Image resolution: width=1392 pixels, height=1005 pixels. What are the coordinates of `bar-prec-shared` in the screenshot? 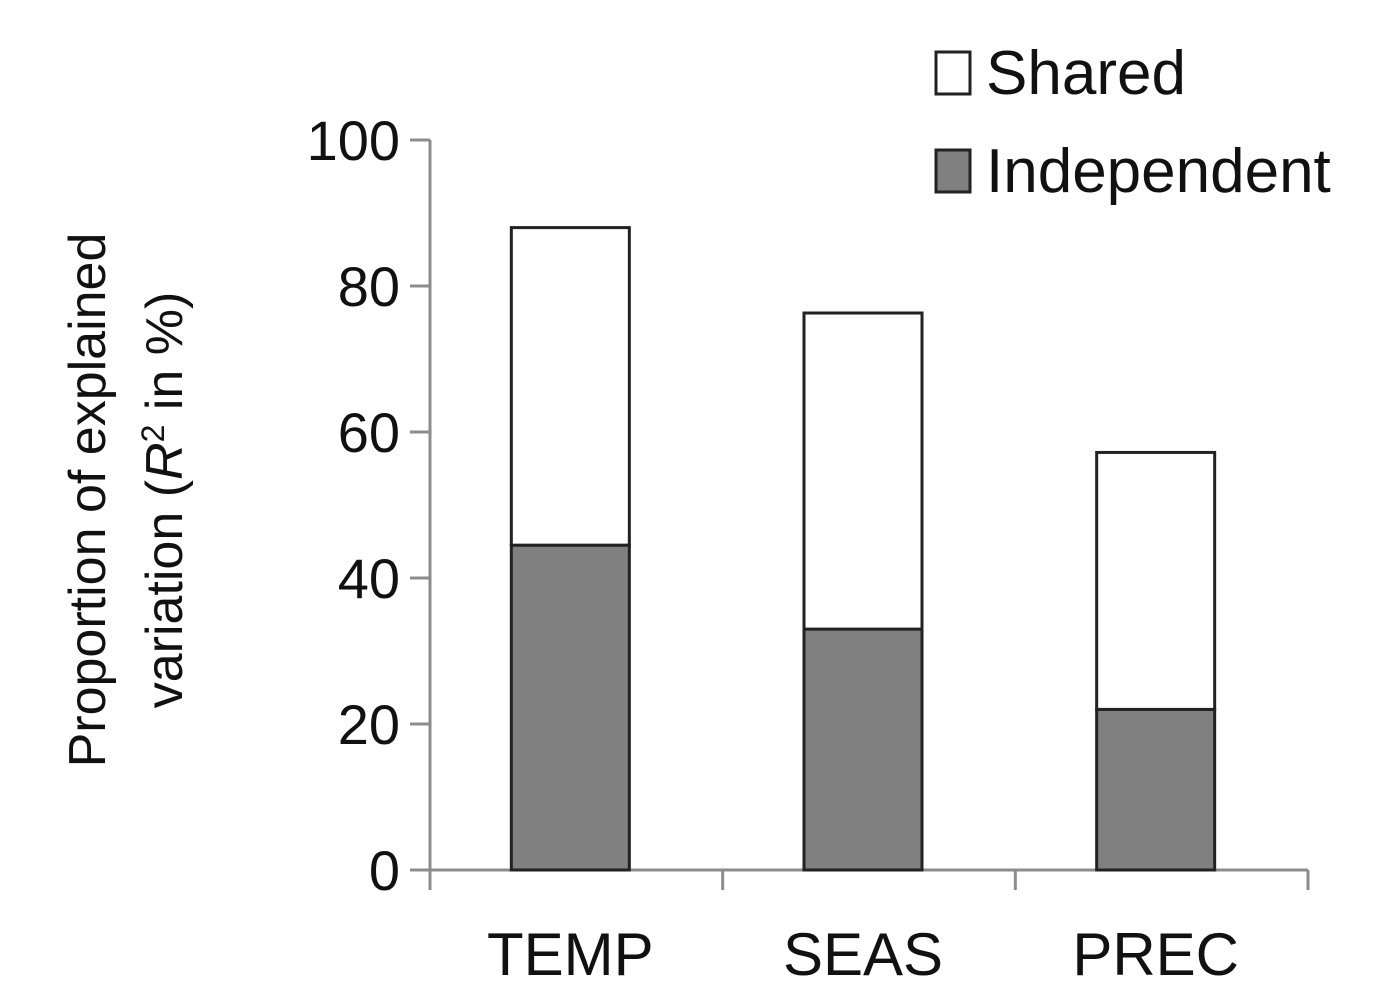 It's located at (1156, 580).